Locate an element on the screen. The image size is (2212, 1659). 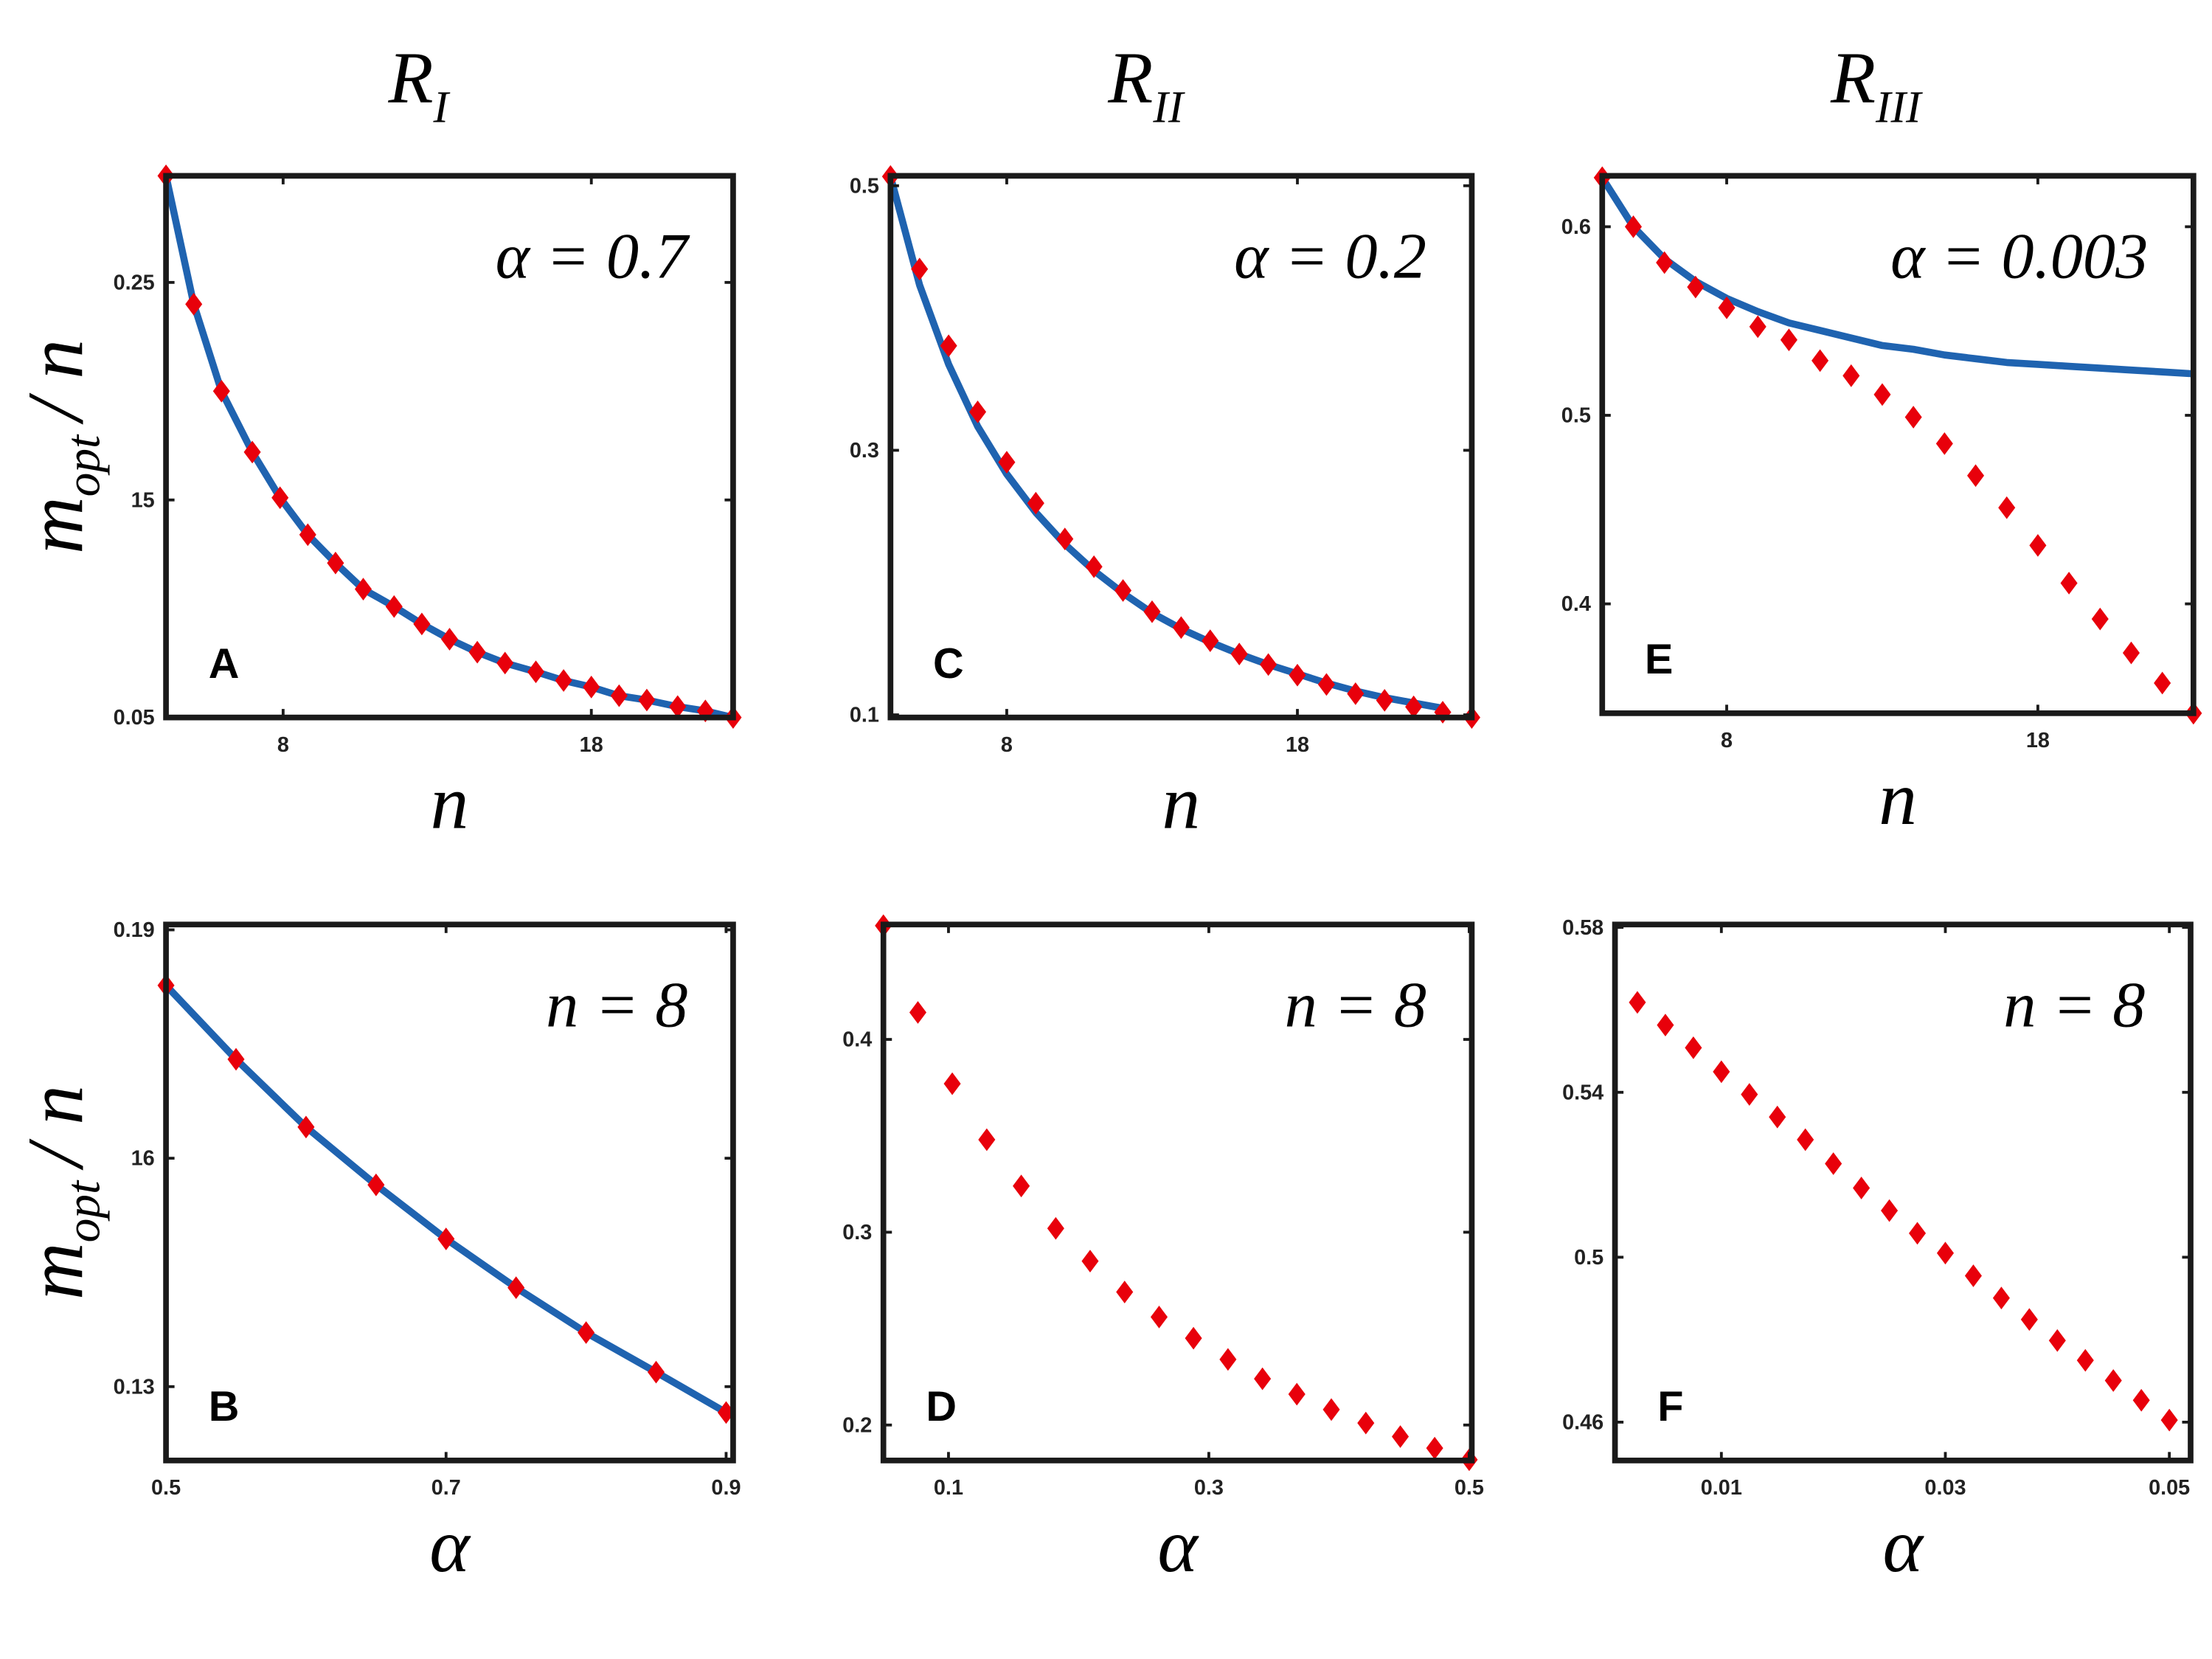
panel-letter: A is located at coordinates (224, 664).